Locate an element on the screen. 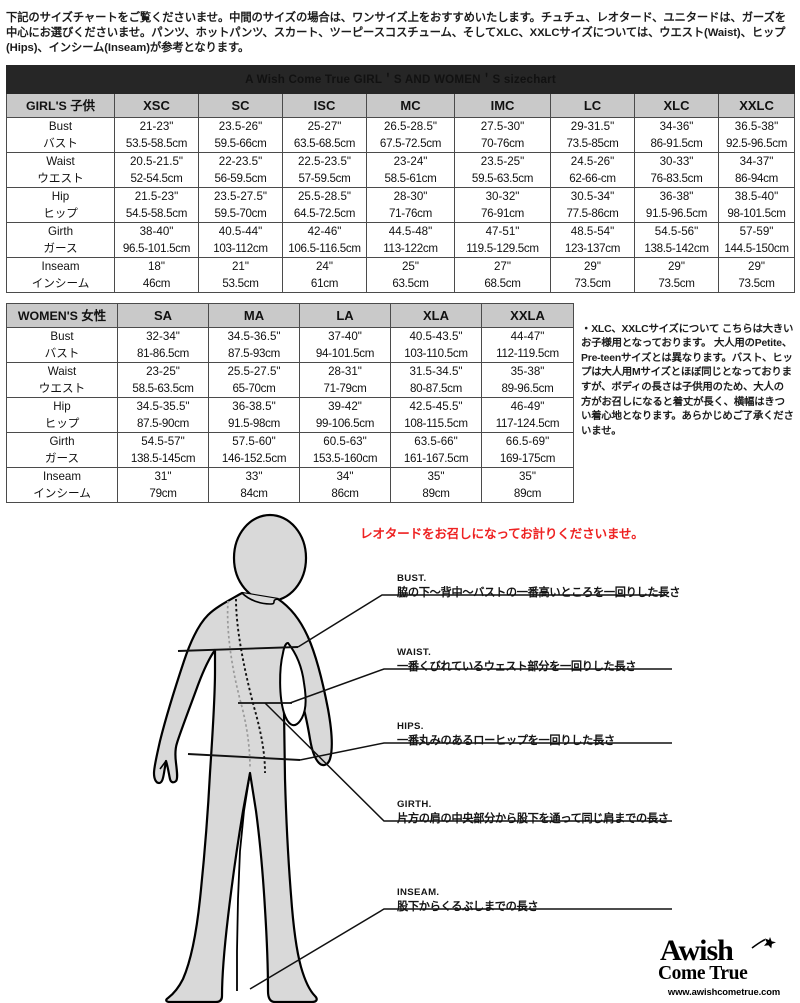 The image size is (800, 1003). cell-inseam-imc: 27" 68.5cm is located at coordinates (502, 274).